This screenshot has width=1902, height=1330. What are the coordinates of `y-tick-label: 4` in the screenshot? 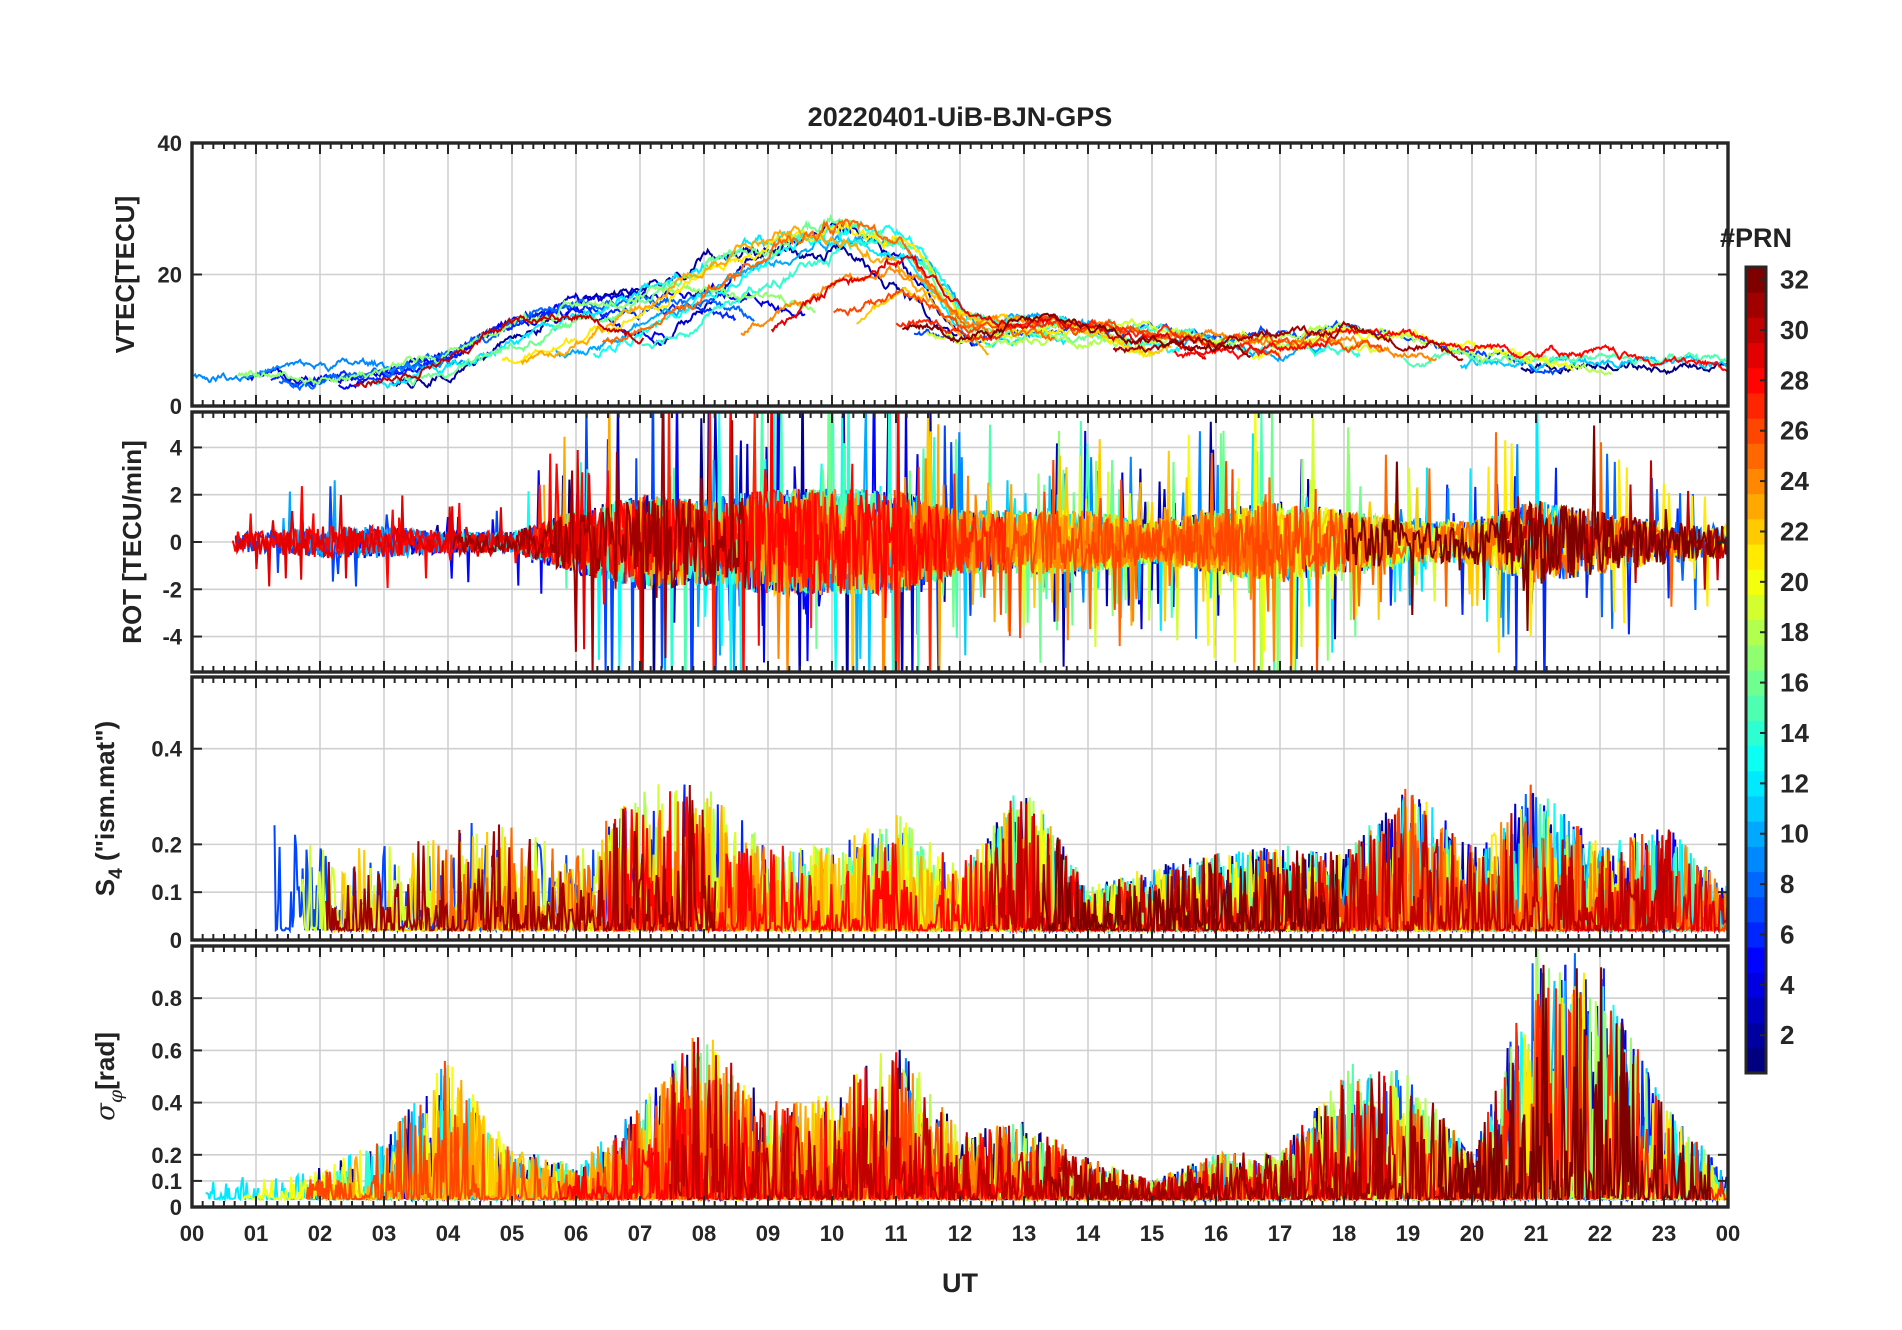 It's located at (176, 447).